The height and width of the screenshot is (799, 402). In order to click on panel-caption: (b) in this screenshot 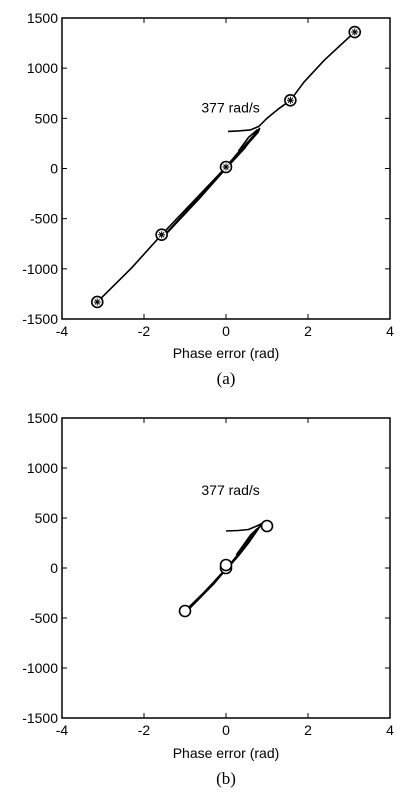, I will do `click(226, 778)`.